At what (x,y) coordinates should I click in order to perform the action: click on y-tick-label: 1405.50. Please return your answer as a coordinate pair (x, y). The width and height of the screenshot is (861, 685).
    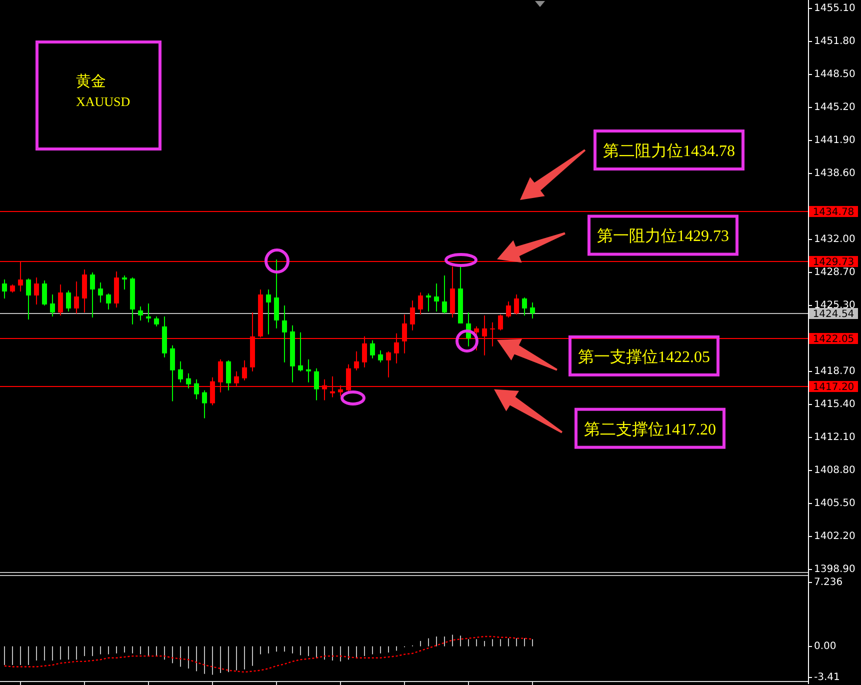
    Looking at the image, I should click on (835, 503).